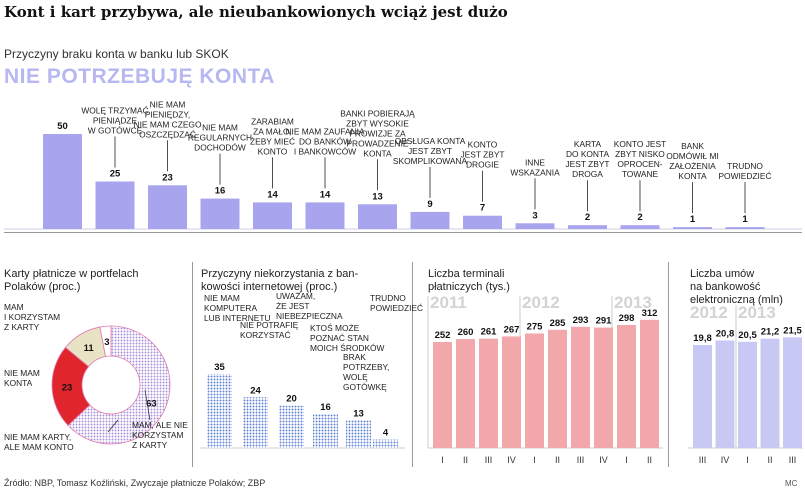 The image size is (805, 491). What do you see at coordinates (291, 399) in the screenshot?
I see `data-label: 20` at bounding box center [291, 399].